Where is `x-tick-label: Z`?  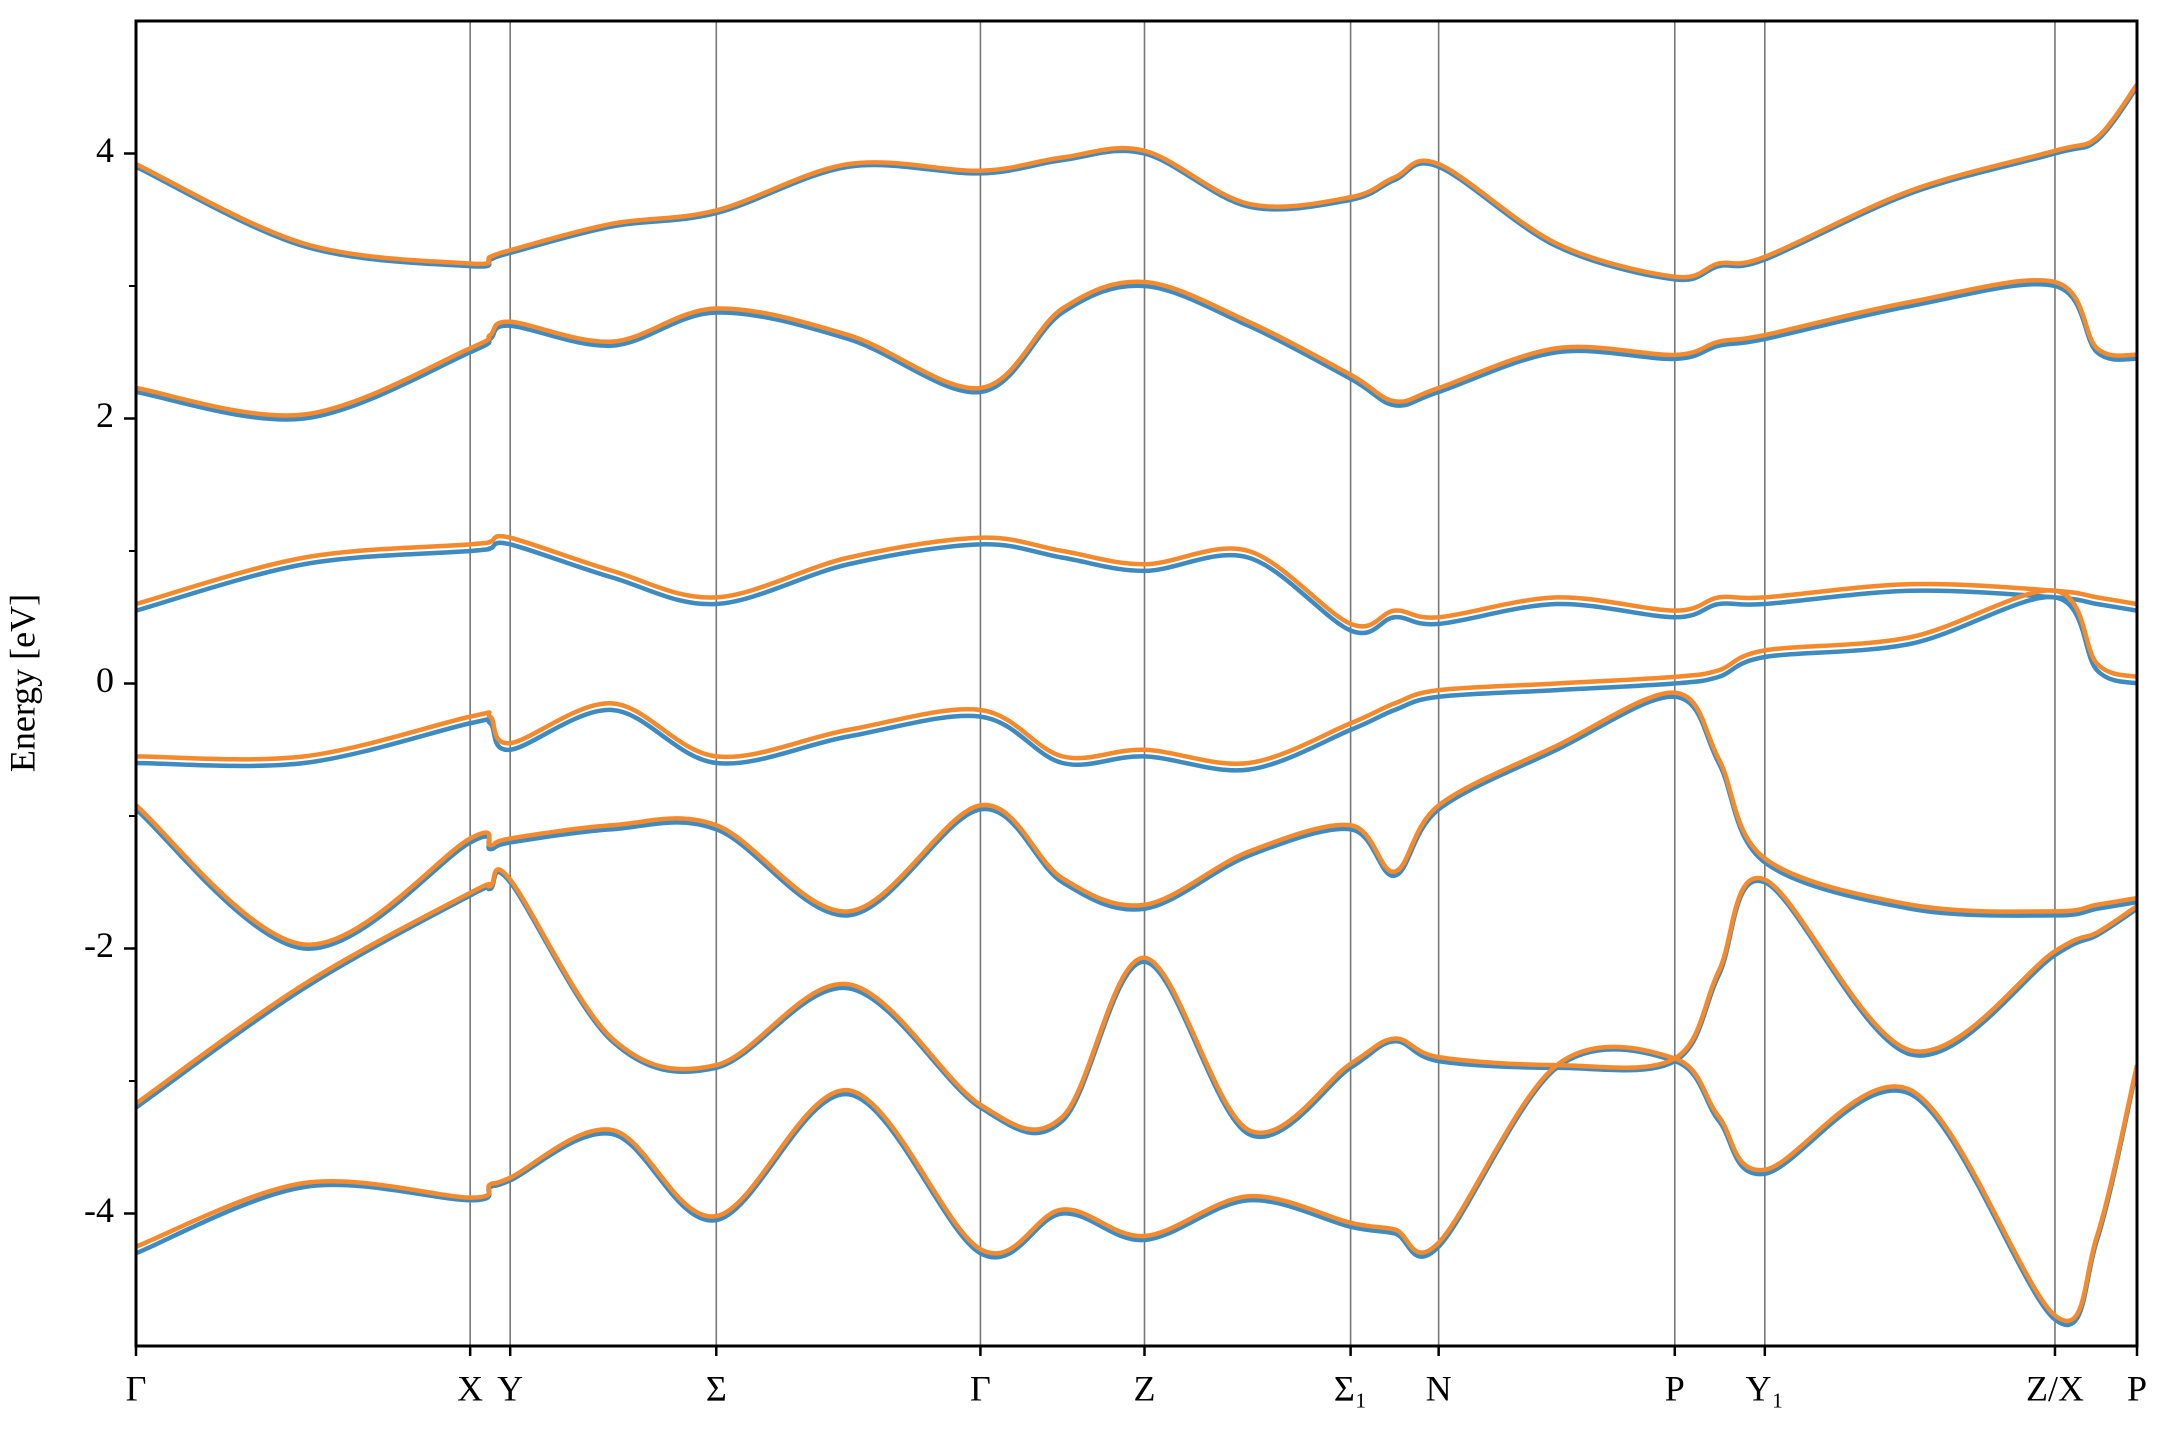 x-tick-label: Z is located at coordinates (1145, 1388).